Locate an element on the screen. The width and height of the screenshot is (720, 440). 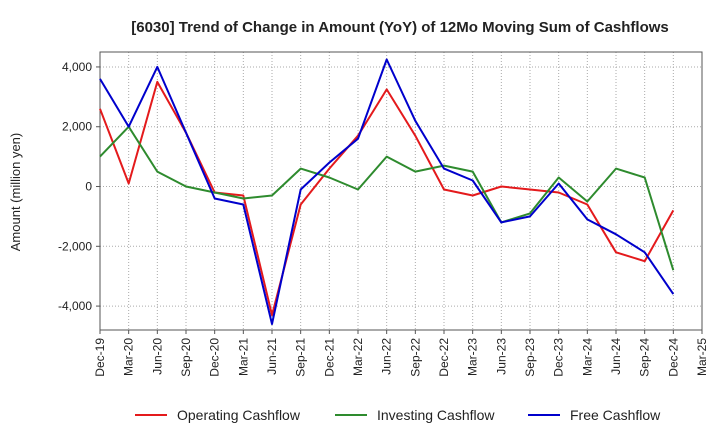
x-tick-label: Sep-21 is located at coordinates (301, 357).